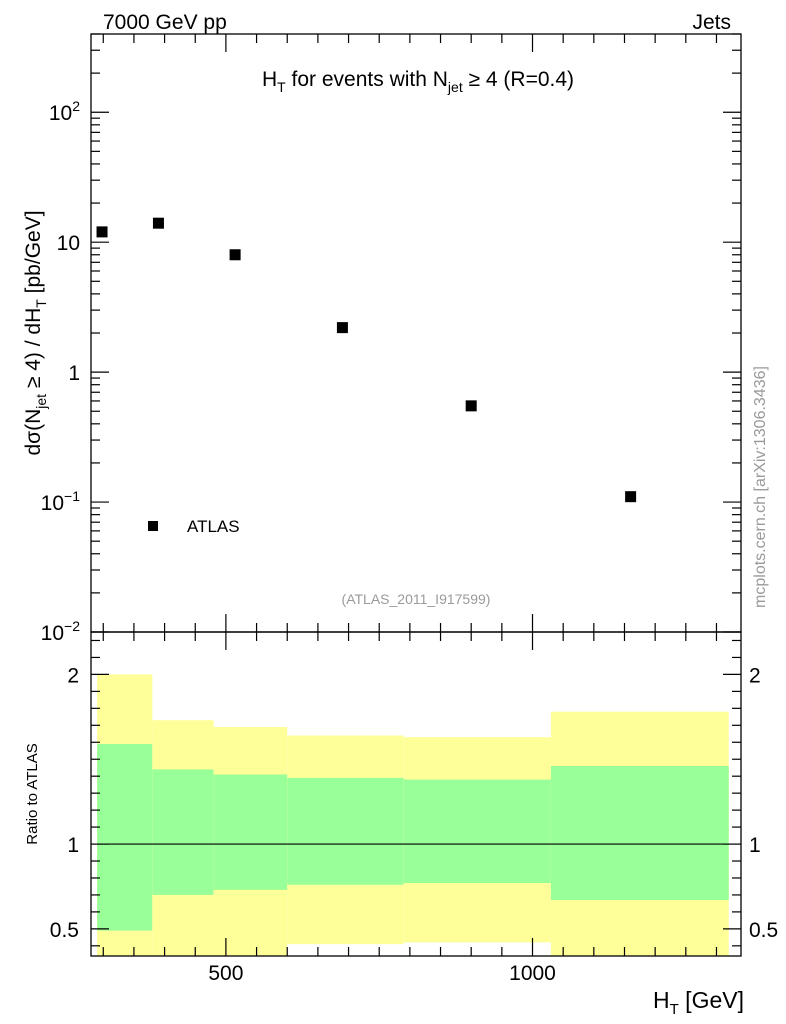 This screenshot has width=786, height=1024. Describe the element at coordinates (760, 487) in the screenshot. I see `side-watermark: mcplots.cern.ch [arXiv:1306.3436]` at that location.